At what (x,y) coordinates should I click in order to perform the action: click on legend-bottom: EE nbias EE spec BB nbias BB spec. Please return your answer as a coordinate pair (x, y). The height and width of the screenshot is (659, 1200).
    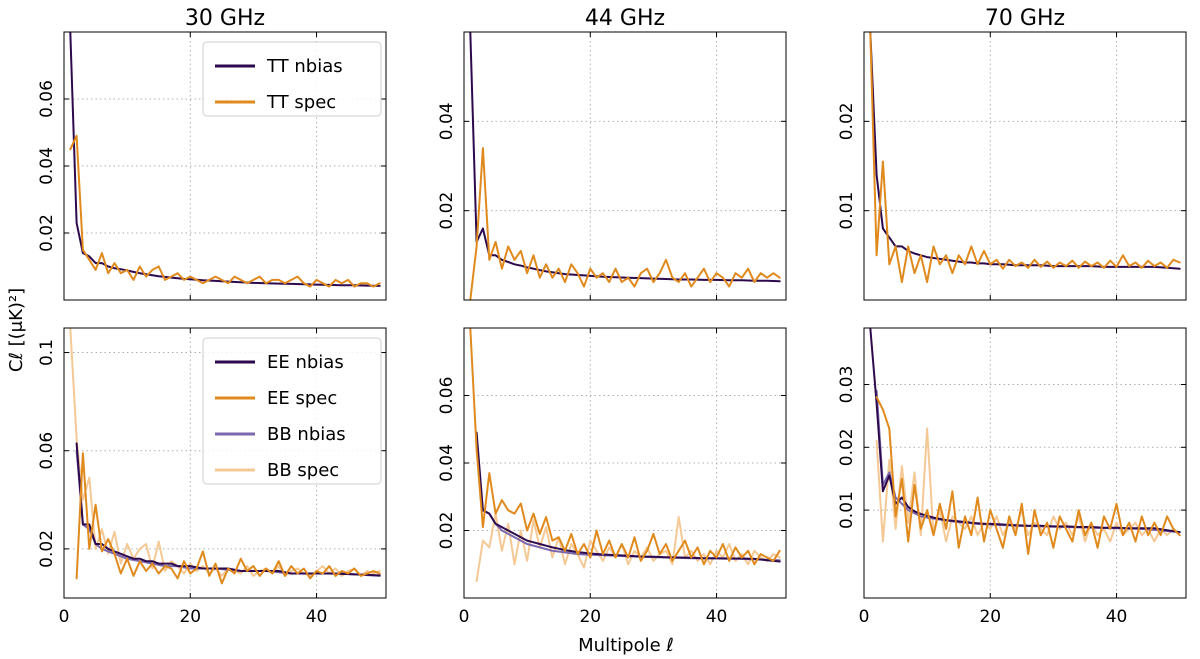
    Looking at the image, I should click on (292, 411).